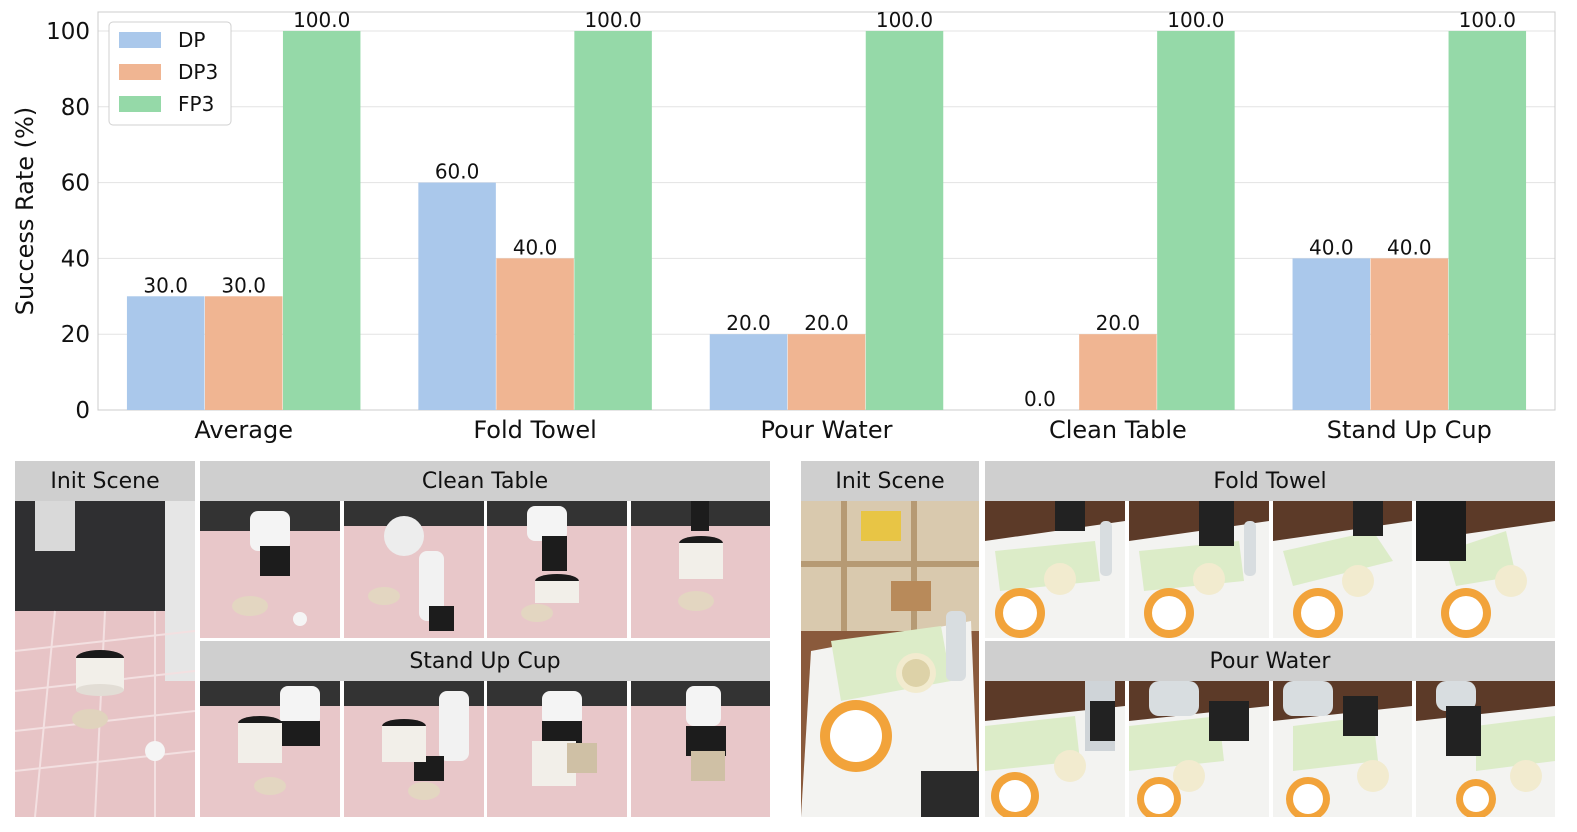 This screenshot has height=832, width=1577. Describe the element at coordinates (165, 353) in the screenshot. I see `bar-dp-average` at that location.